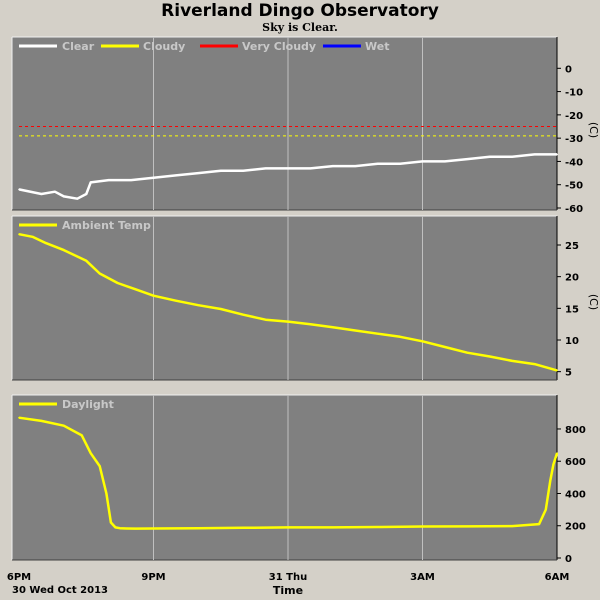  Describe the element at coordinates (88, 404) in the screenshot. I see `legend-label: Daylight` at that location.